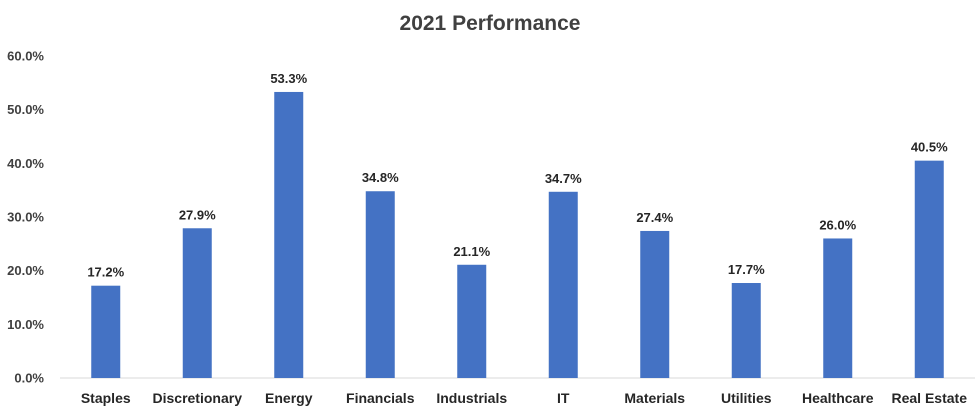 The image size is (980, 416). What do you see at coordinates (25, 109) in the screenshot?
I see `y-tick-label: 50.0%` at bounding box center [25, 109].